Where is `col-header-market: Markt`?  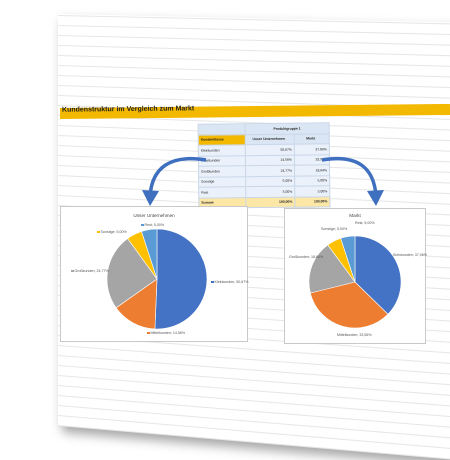
col-header-market: Markt is located at coordinates (312, 139).